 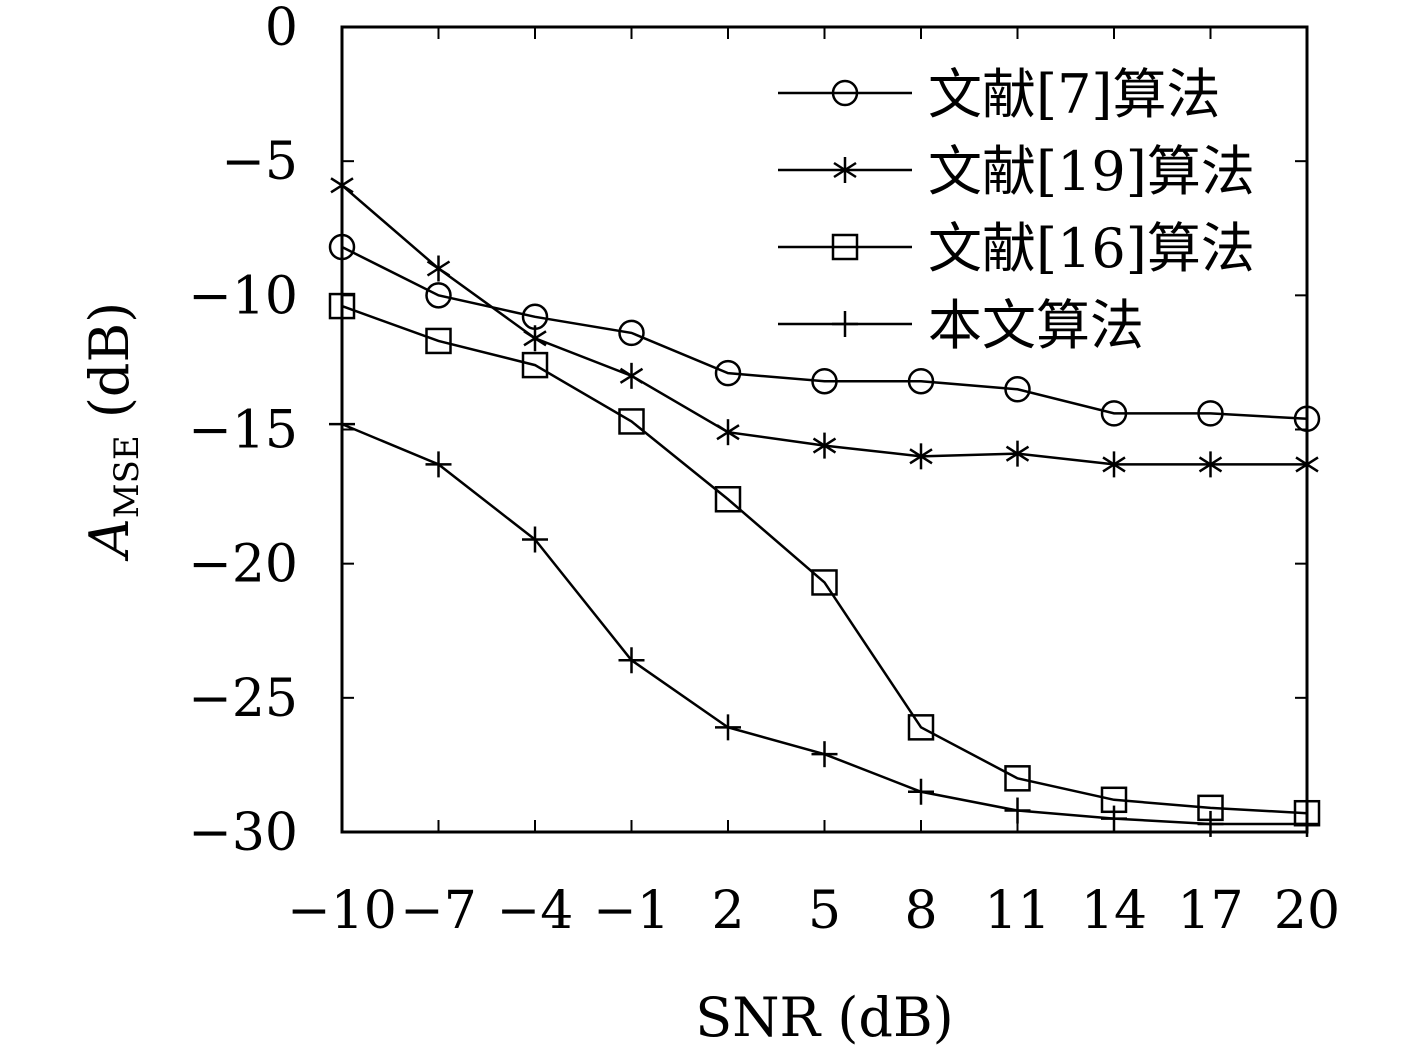 I want to click on x-tick-label: 20, so click(x=1307, y=911).